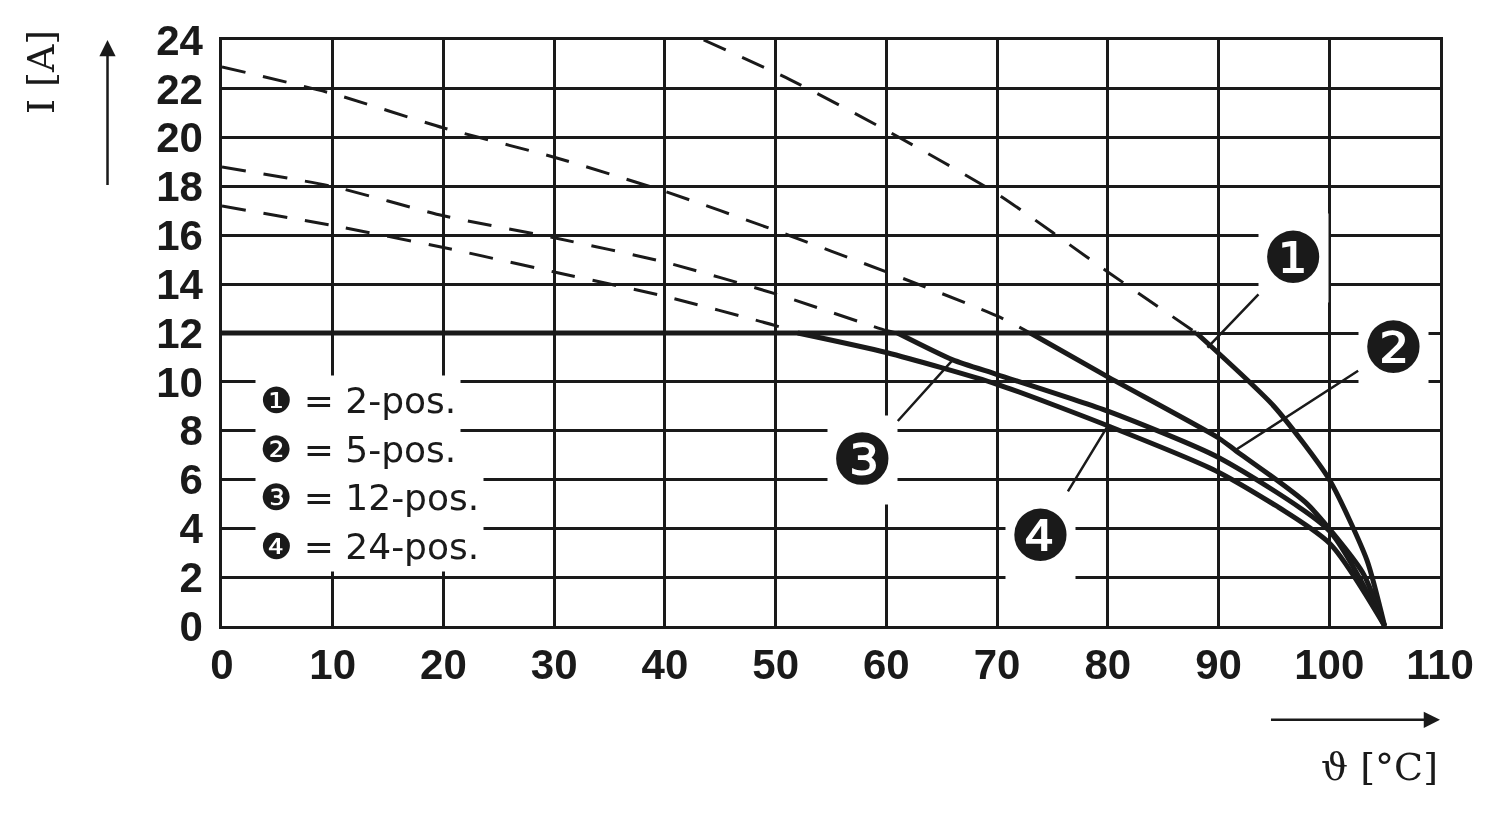 The height and width of the screenshot is (821, 1500). Describe the element at coordinates (180, 284) in the screenshot. I see `y-tick-label: 14` at that location.